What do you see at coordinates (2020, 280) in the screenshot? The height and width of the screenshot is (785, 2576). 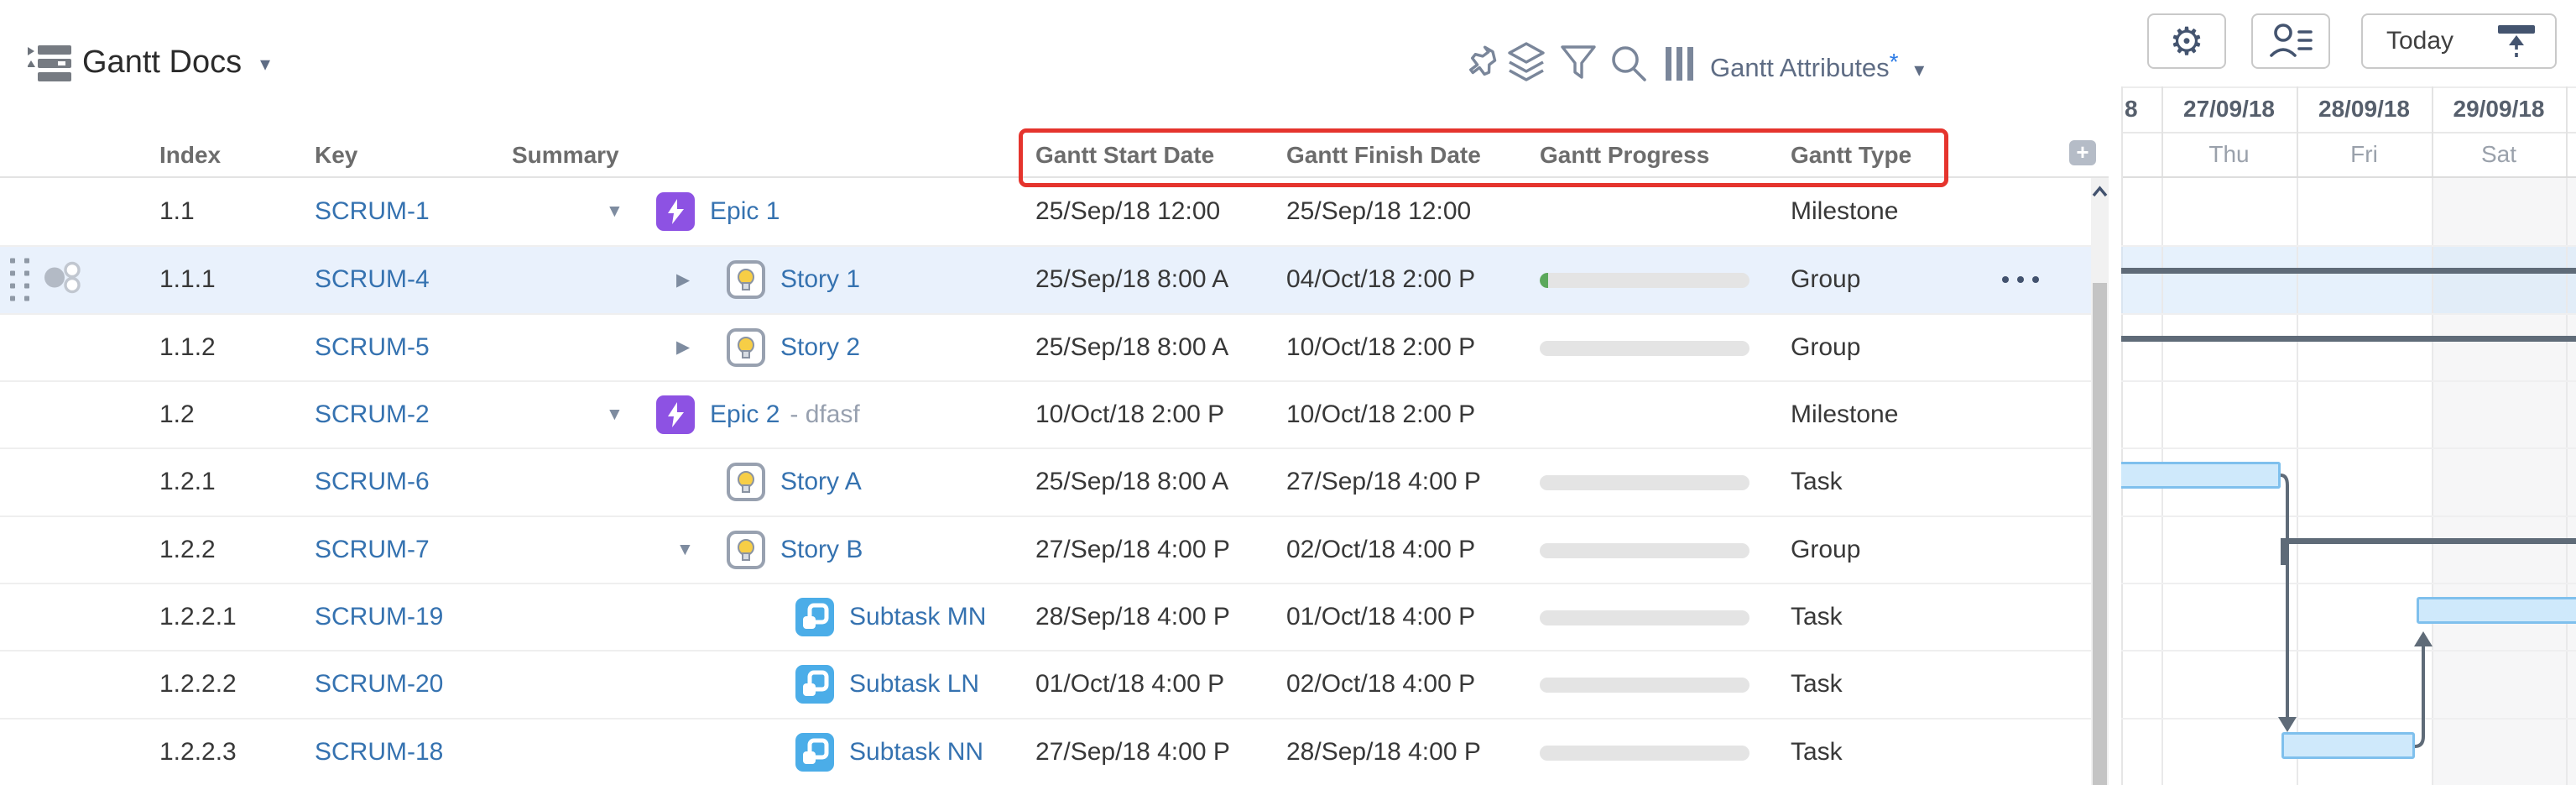 I see `row-menu-button` at bounding box center [2020, 280].